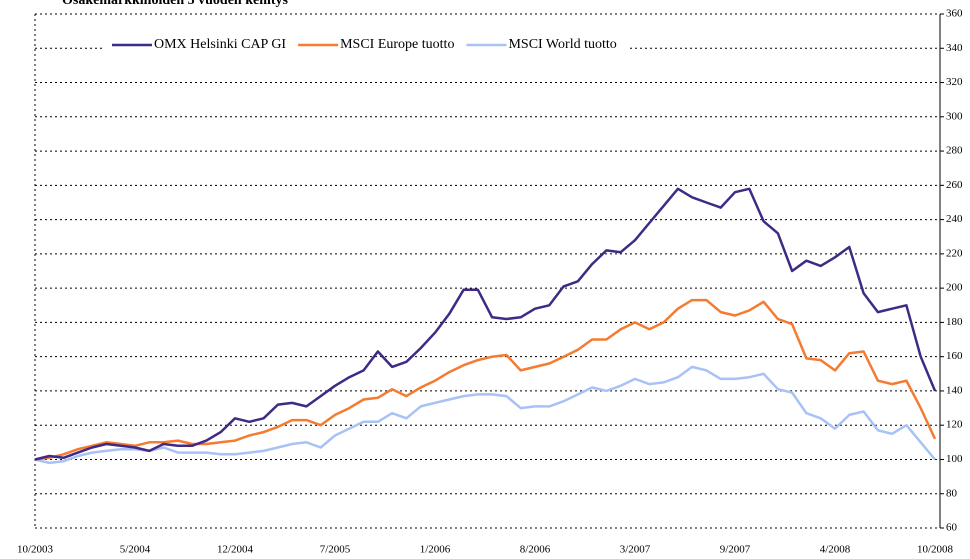  I want to click on y-tick-label: 240, so click(954, 219).